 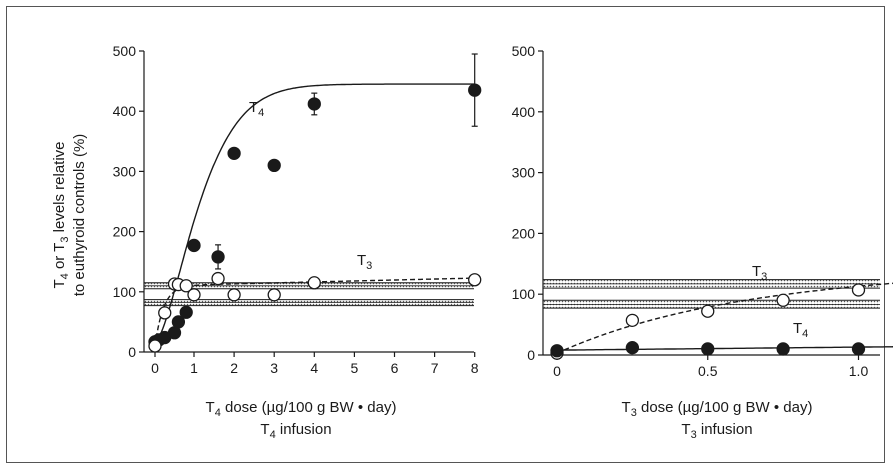 What do you see at coordinates (724, 318) in the screenshot?
I see `right-t3-fit-curve` at bounding box center [724, 318].